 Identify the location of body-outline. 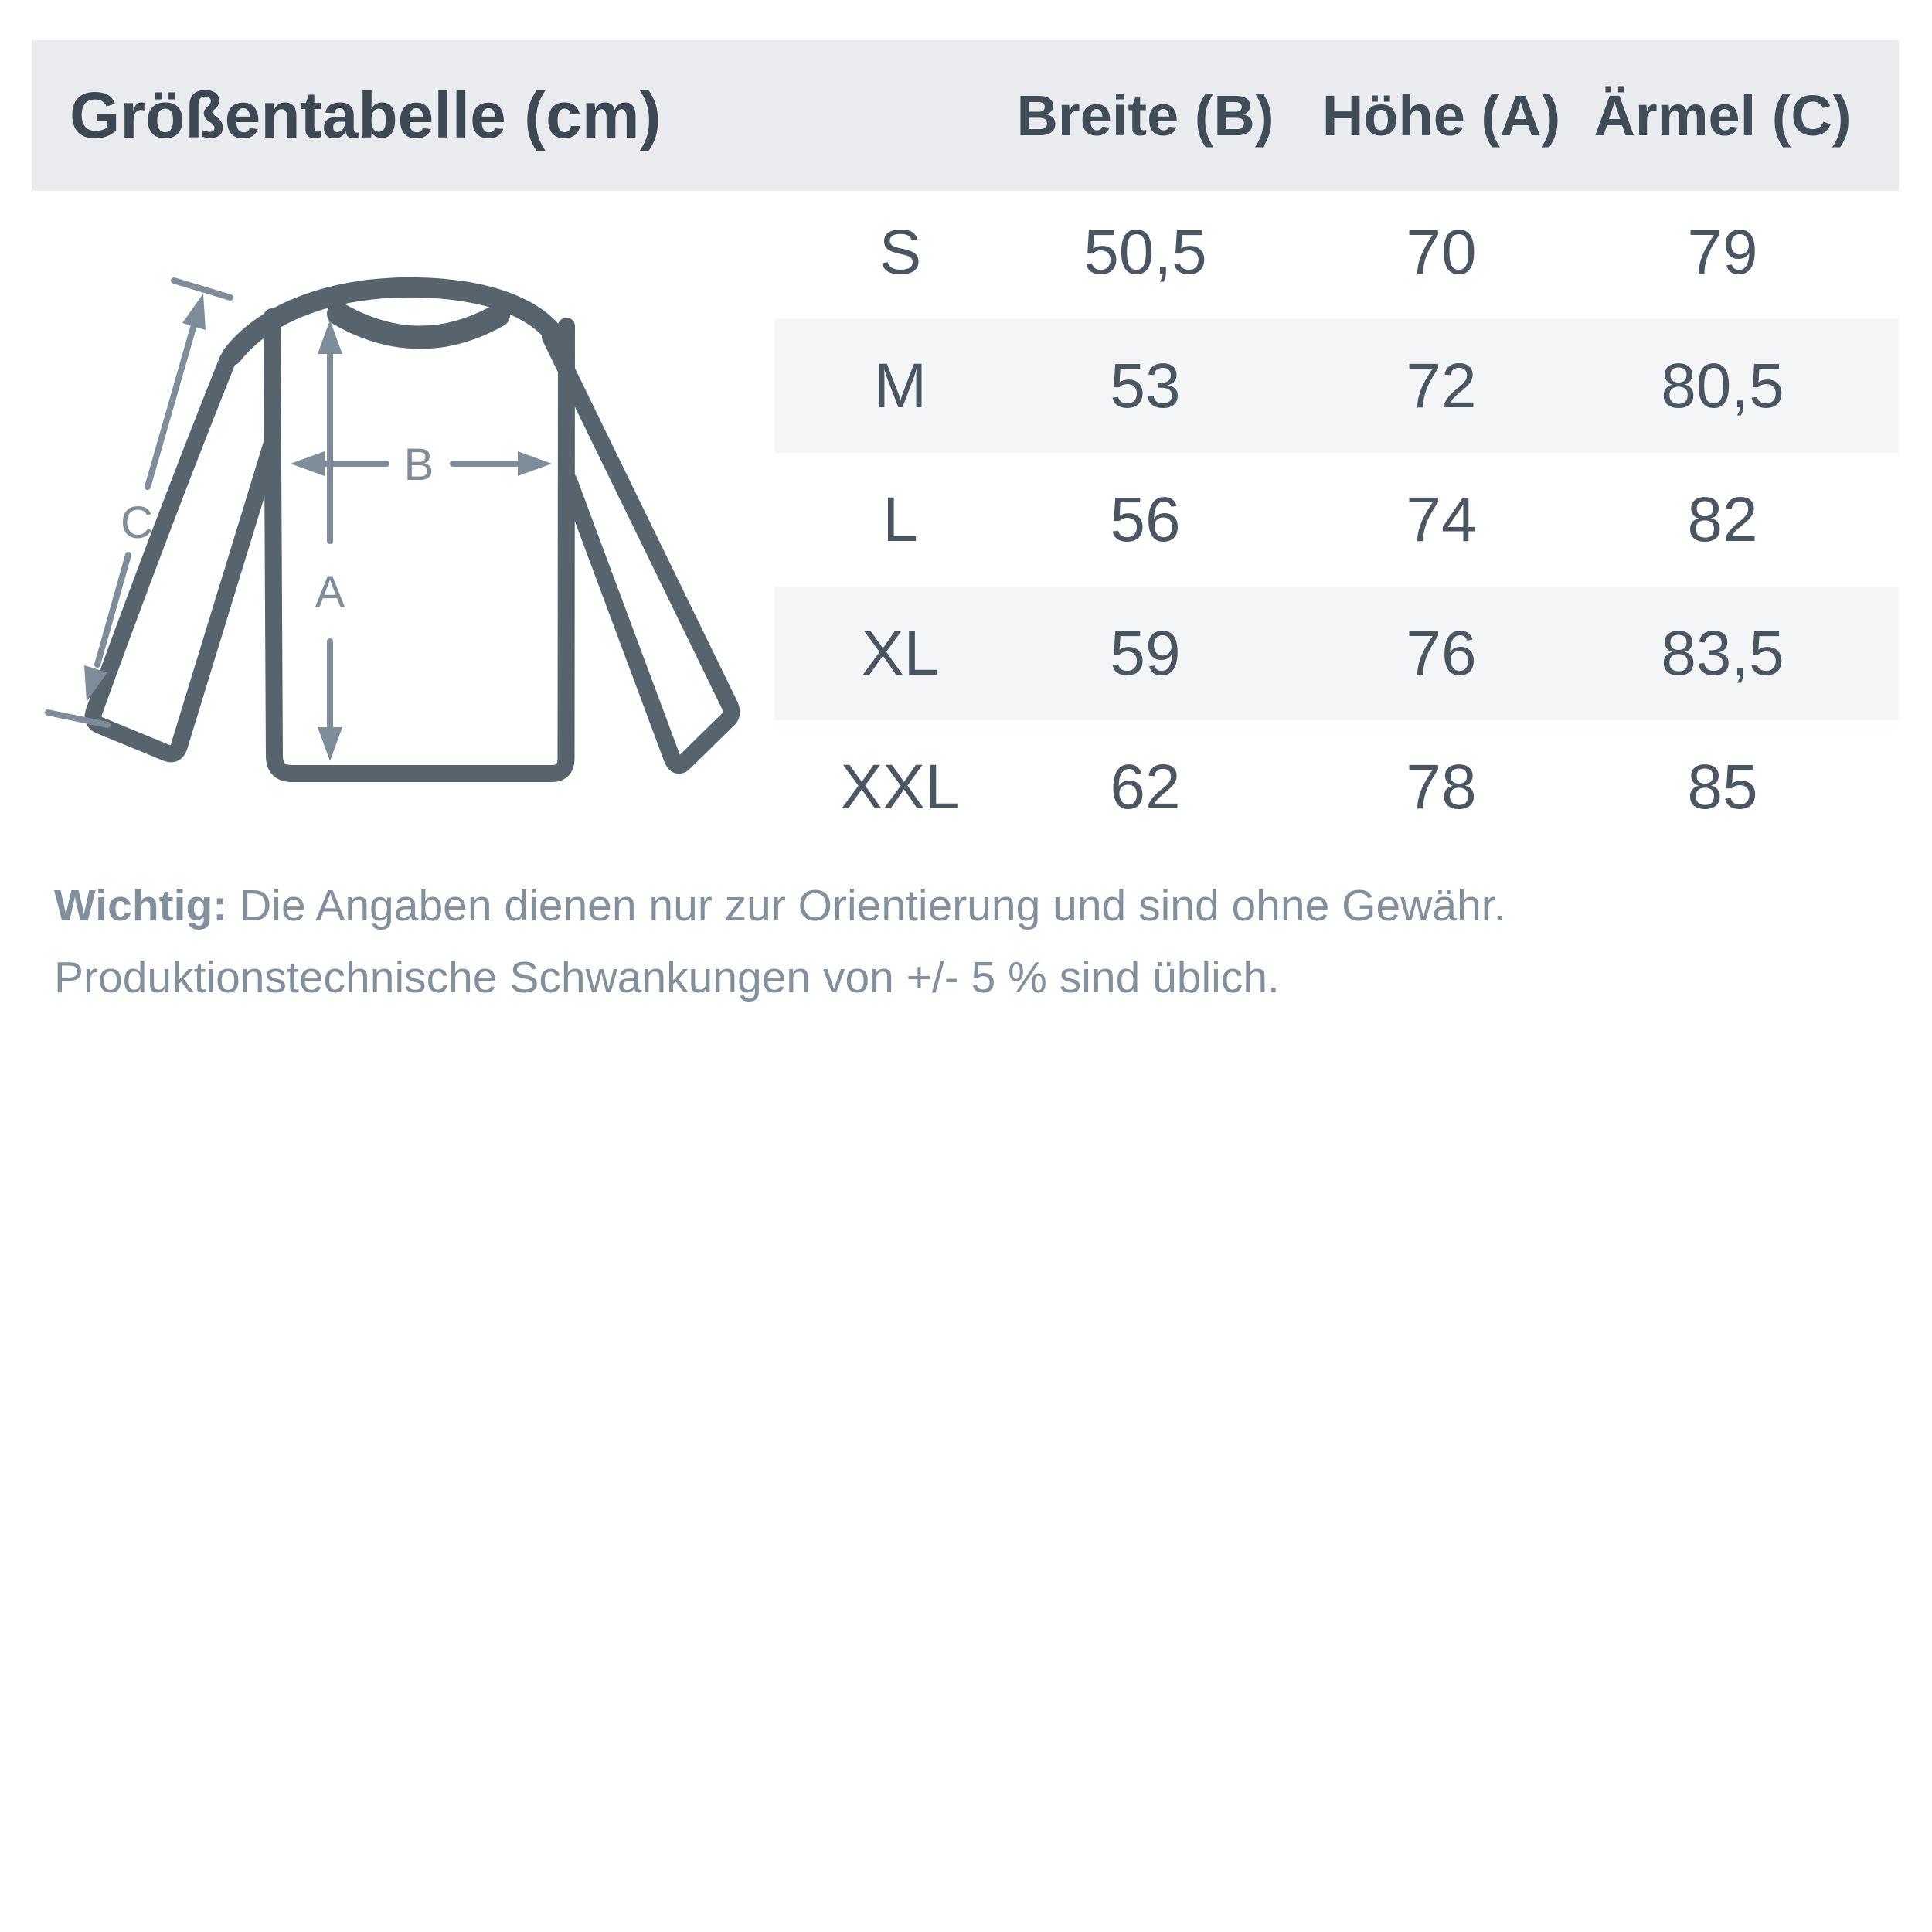
(420, 545).